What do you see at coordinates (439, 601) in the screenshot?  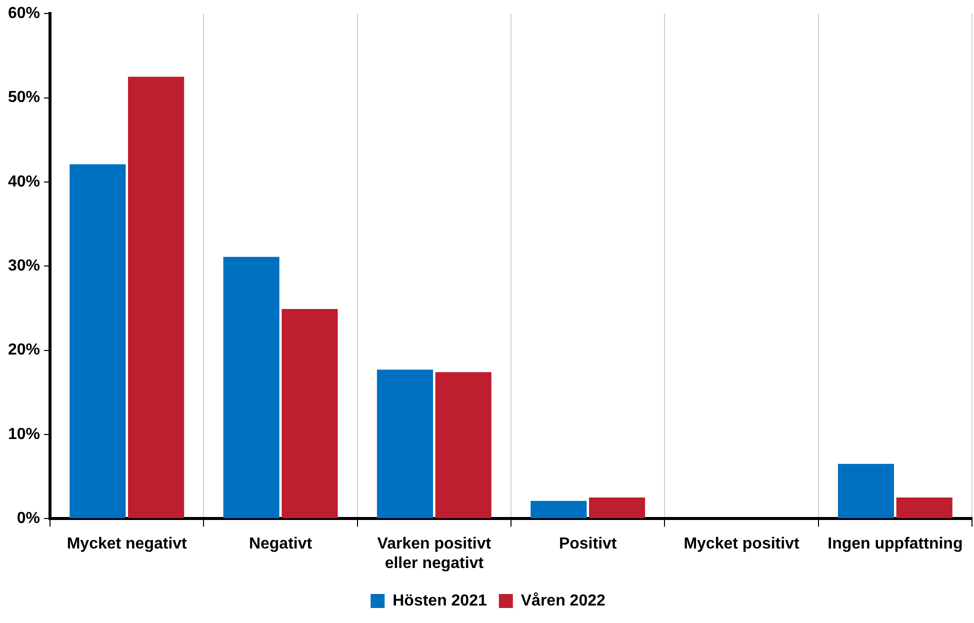 I see `legend-label: Hösten 2021` at bounding box center [439, 601].